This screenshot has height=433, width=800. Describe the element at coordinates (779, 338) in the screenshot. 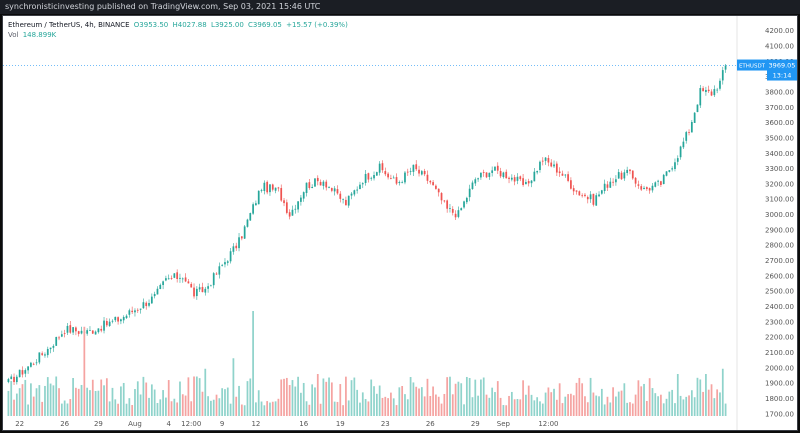

I see `price-tick-label: 2200.00` at that location.